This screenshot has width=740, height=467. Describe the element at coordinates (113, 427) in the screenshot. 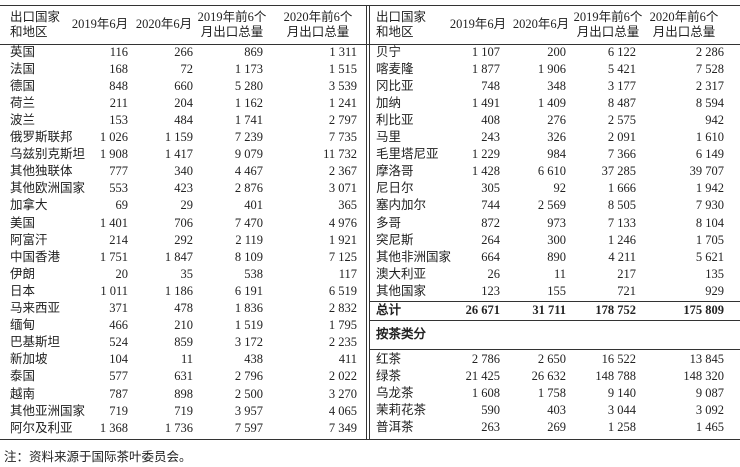

I see `row-value: 1 368` at that location.